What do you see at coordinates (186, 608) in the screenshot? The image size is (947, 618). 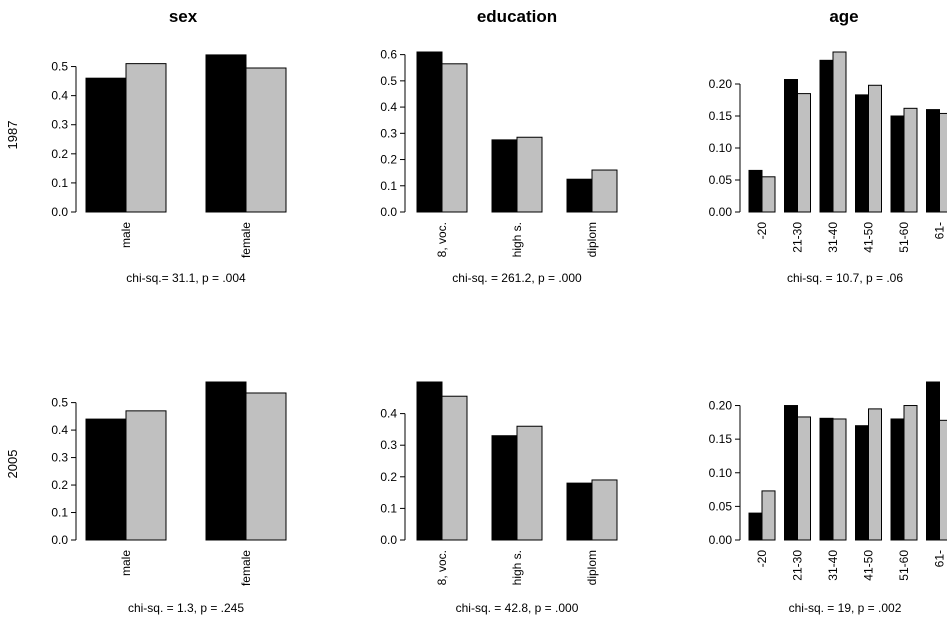 I see `chi-square-annotation: chi-sq. = 1.3, p = .245` at bounding box center [186, 608].